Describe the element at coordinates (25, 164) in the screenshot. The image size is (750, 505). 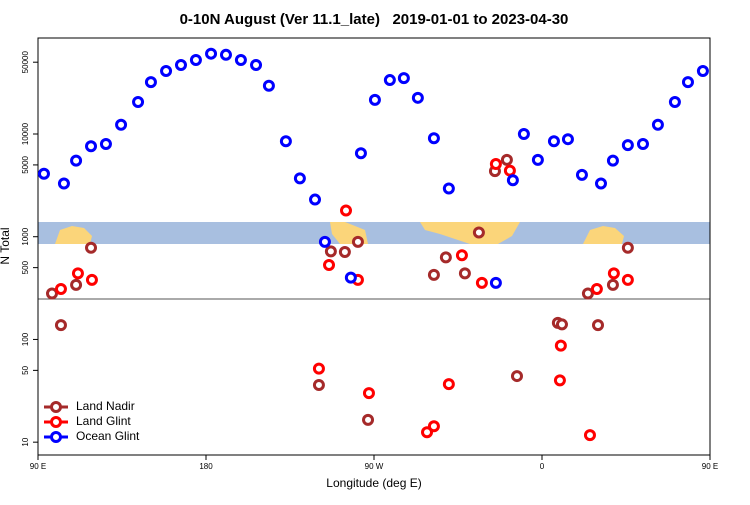
I see `y-tick-label: 5000` at that location.